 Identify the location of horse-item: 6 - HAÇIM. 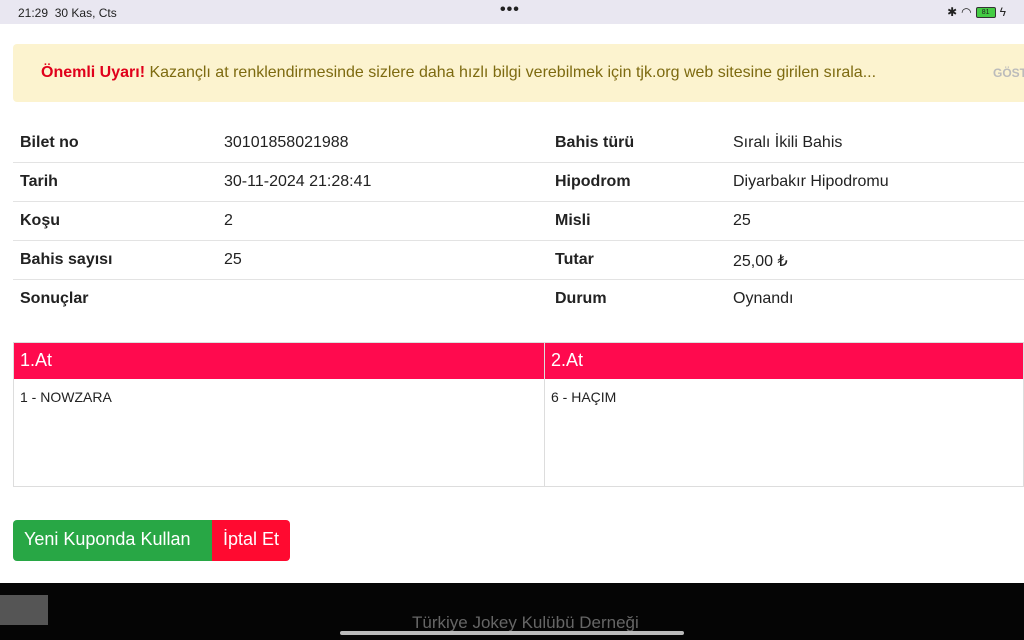
(584, 397).